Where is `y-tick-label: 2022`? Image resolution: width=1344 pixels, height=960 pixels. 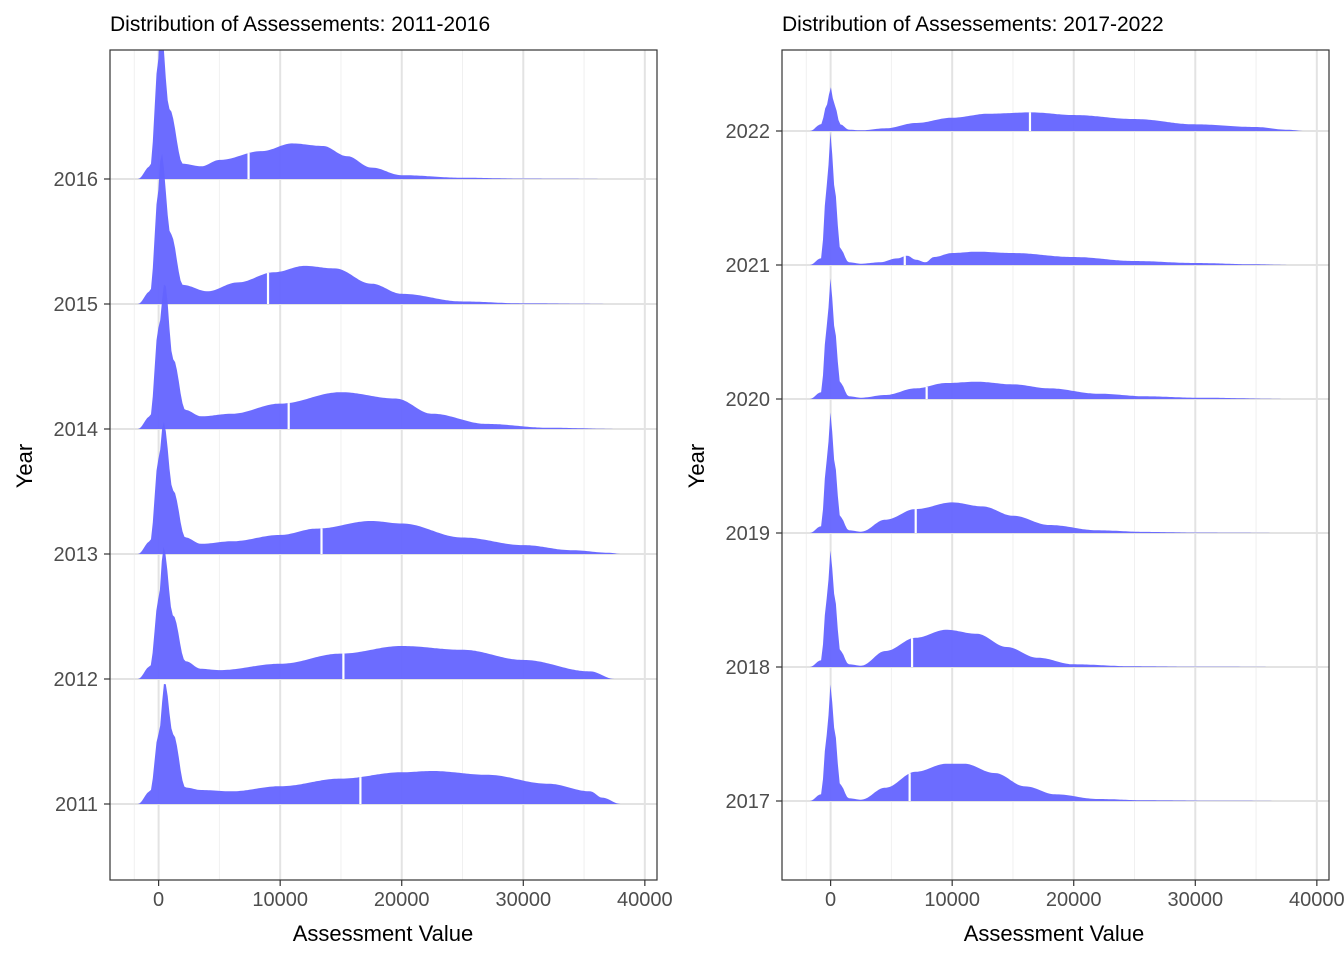 y-tick-label: 2022 is located at coordinates (748, 132).